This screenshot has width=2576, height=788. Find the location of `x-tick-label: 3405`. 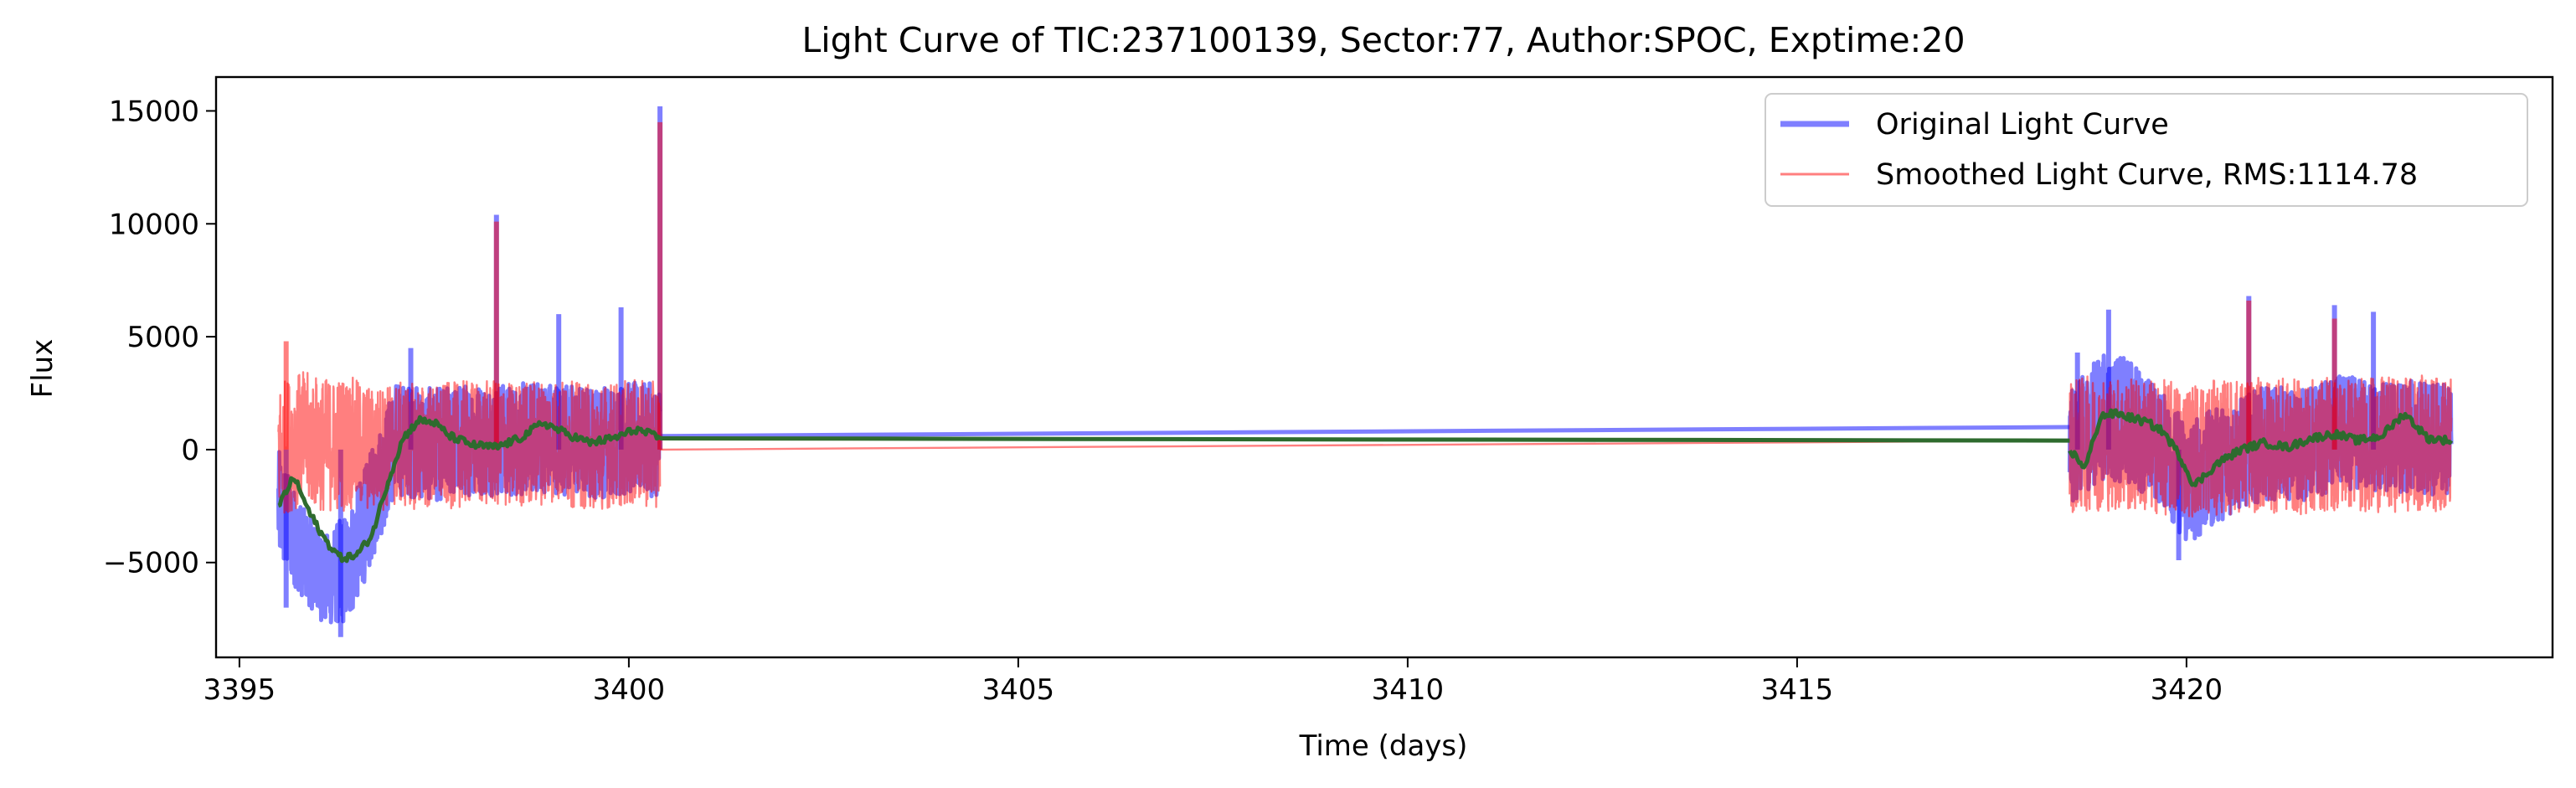

x-tick-label: 3405 is located at coordinates (1018, 690).